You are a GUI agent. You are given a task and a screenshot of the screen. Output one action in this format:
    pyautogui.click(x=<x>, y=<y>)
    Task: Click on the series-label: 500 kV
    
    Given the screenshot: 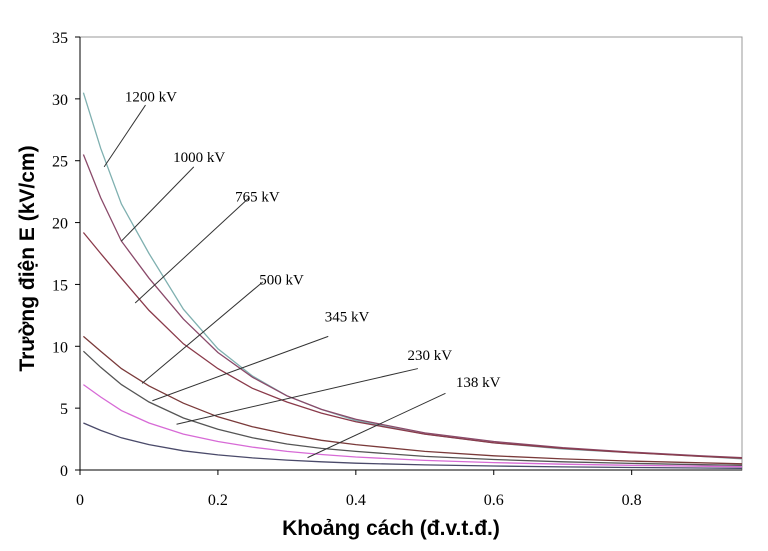 What is the action you would take?
    pyautogui.click(x=281, y=280)
    